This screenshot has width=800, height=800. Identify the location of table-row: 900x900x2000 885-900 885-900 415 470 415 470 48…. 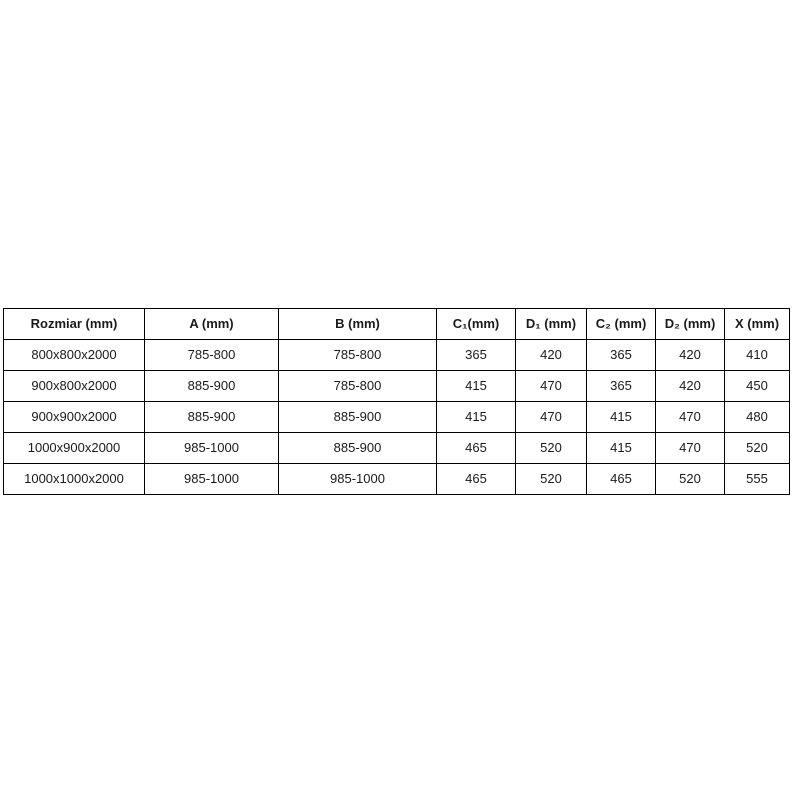
(396, 417).